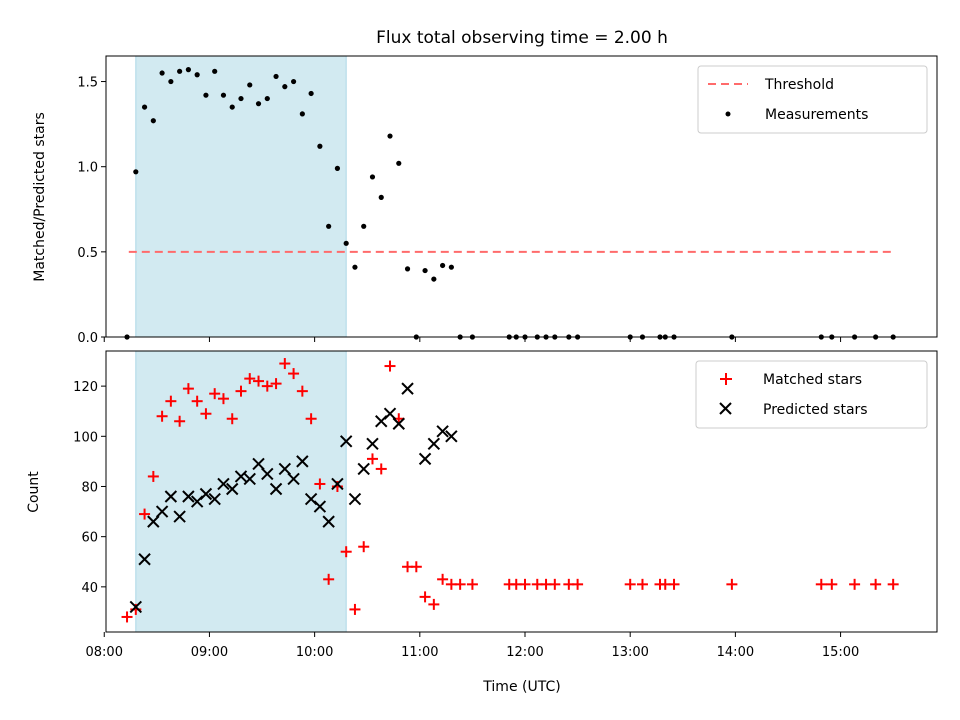 The image size is (960, 720). What do you see at coordinates (816, 115) in the screenshot?
I see `legend-measurements-label: Measurements` at bounding box center [816, 115].